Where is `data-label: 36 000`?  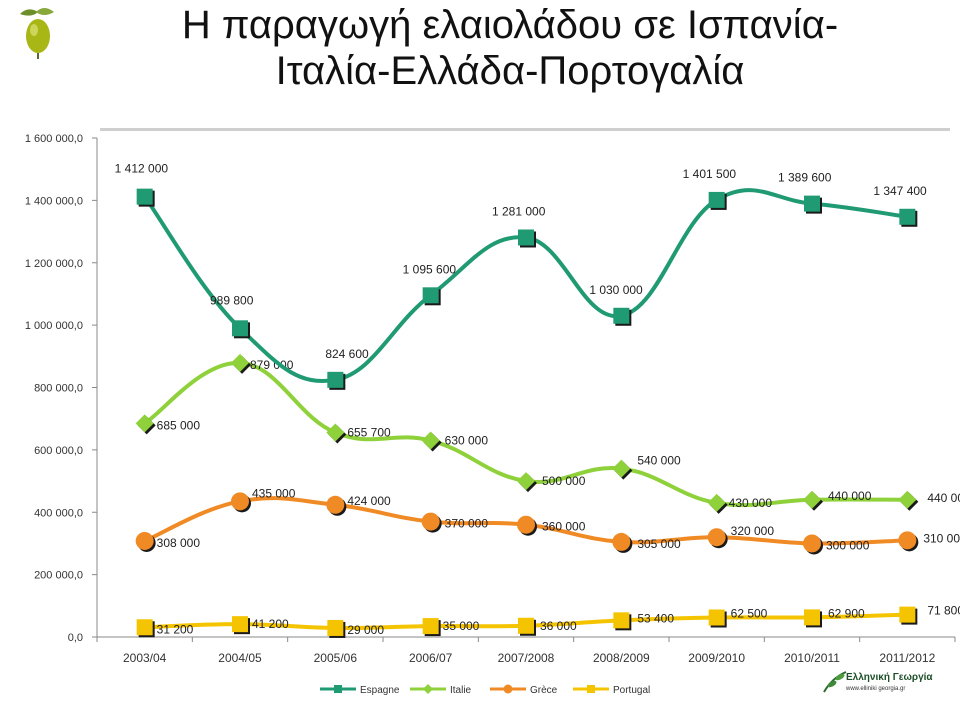 data-label: 36 000 is located at coordinates (558, 626).